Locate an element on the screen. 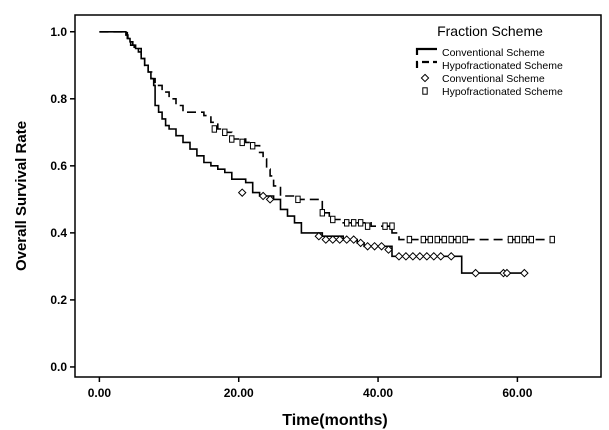 This screenshot has height=430, width=609. x-tick-label: 60.00 is located at coordinates (517, 393).